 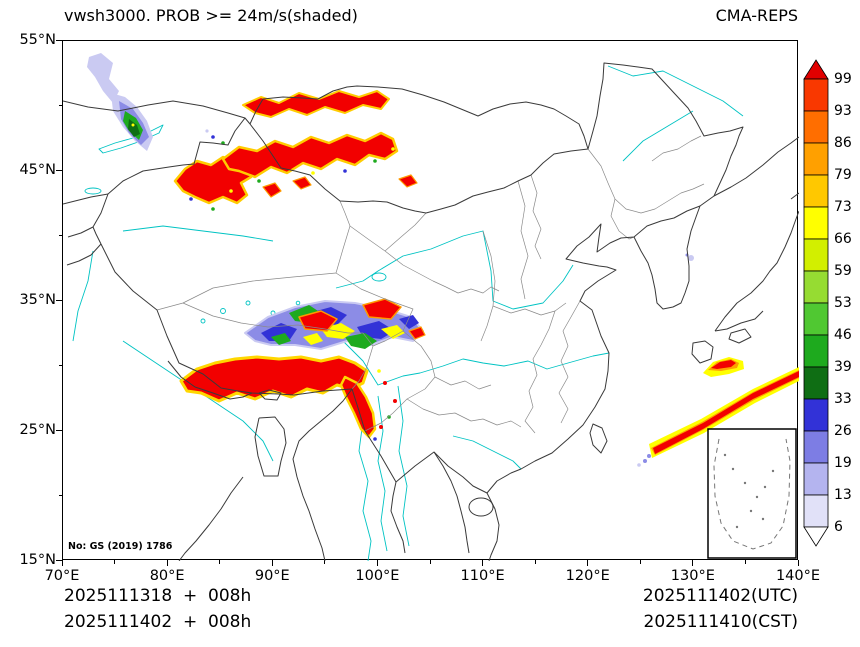 I want to click on colorbar-label: 19, so click(x=843, y=463).